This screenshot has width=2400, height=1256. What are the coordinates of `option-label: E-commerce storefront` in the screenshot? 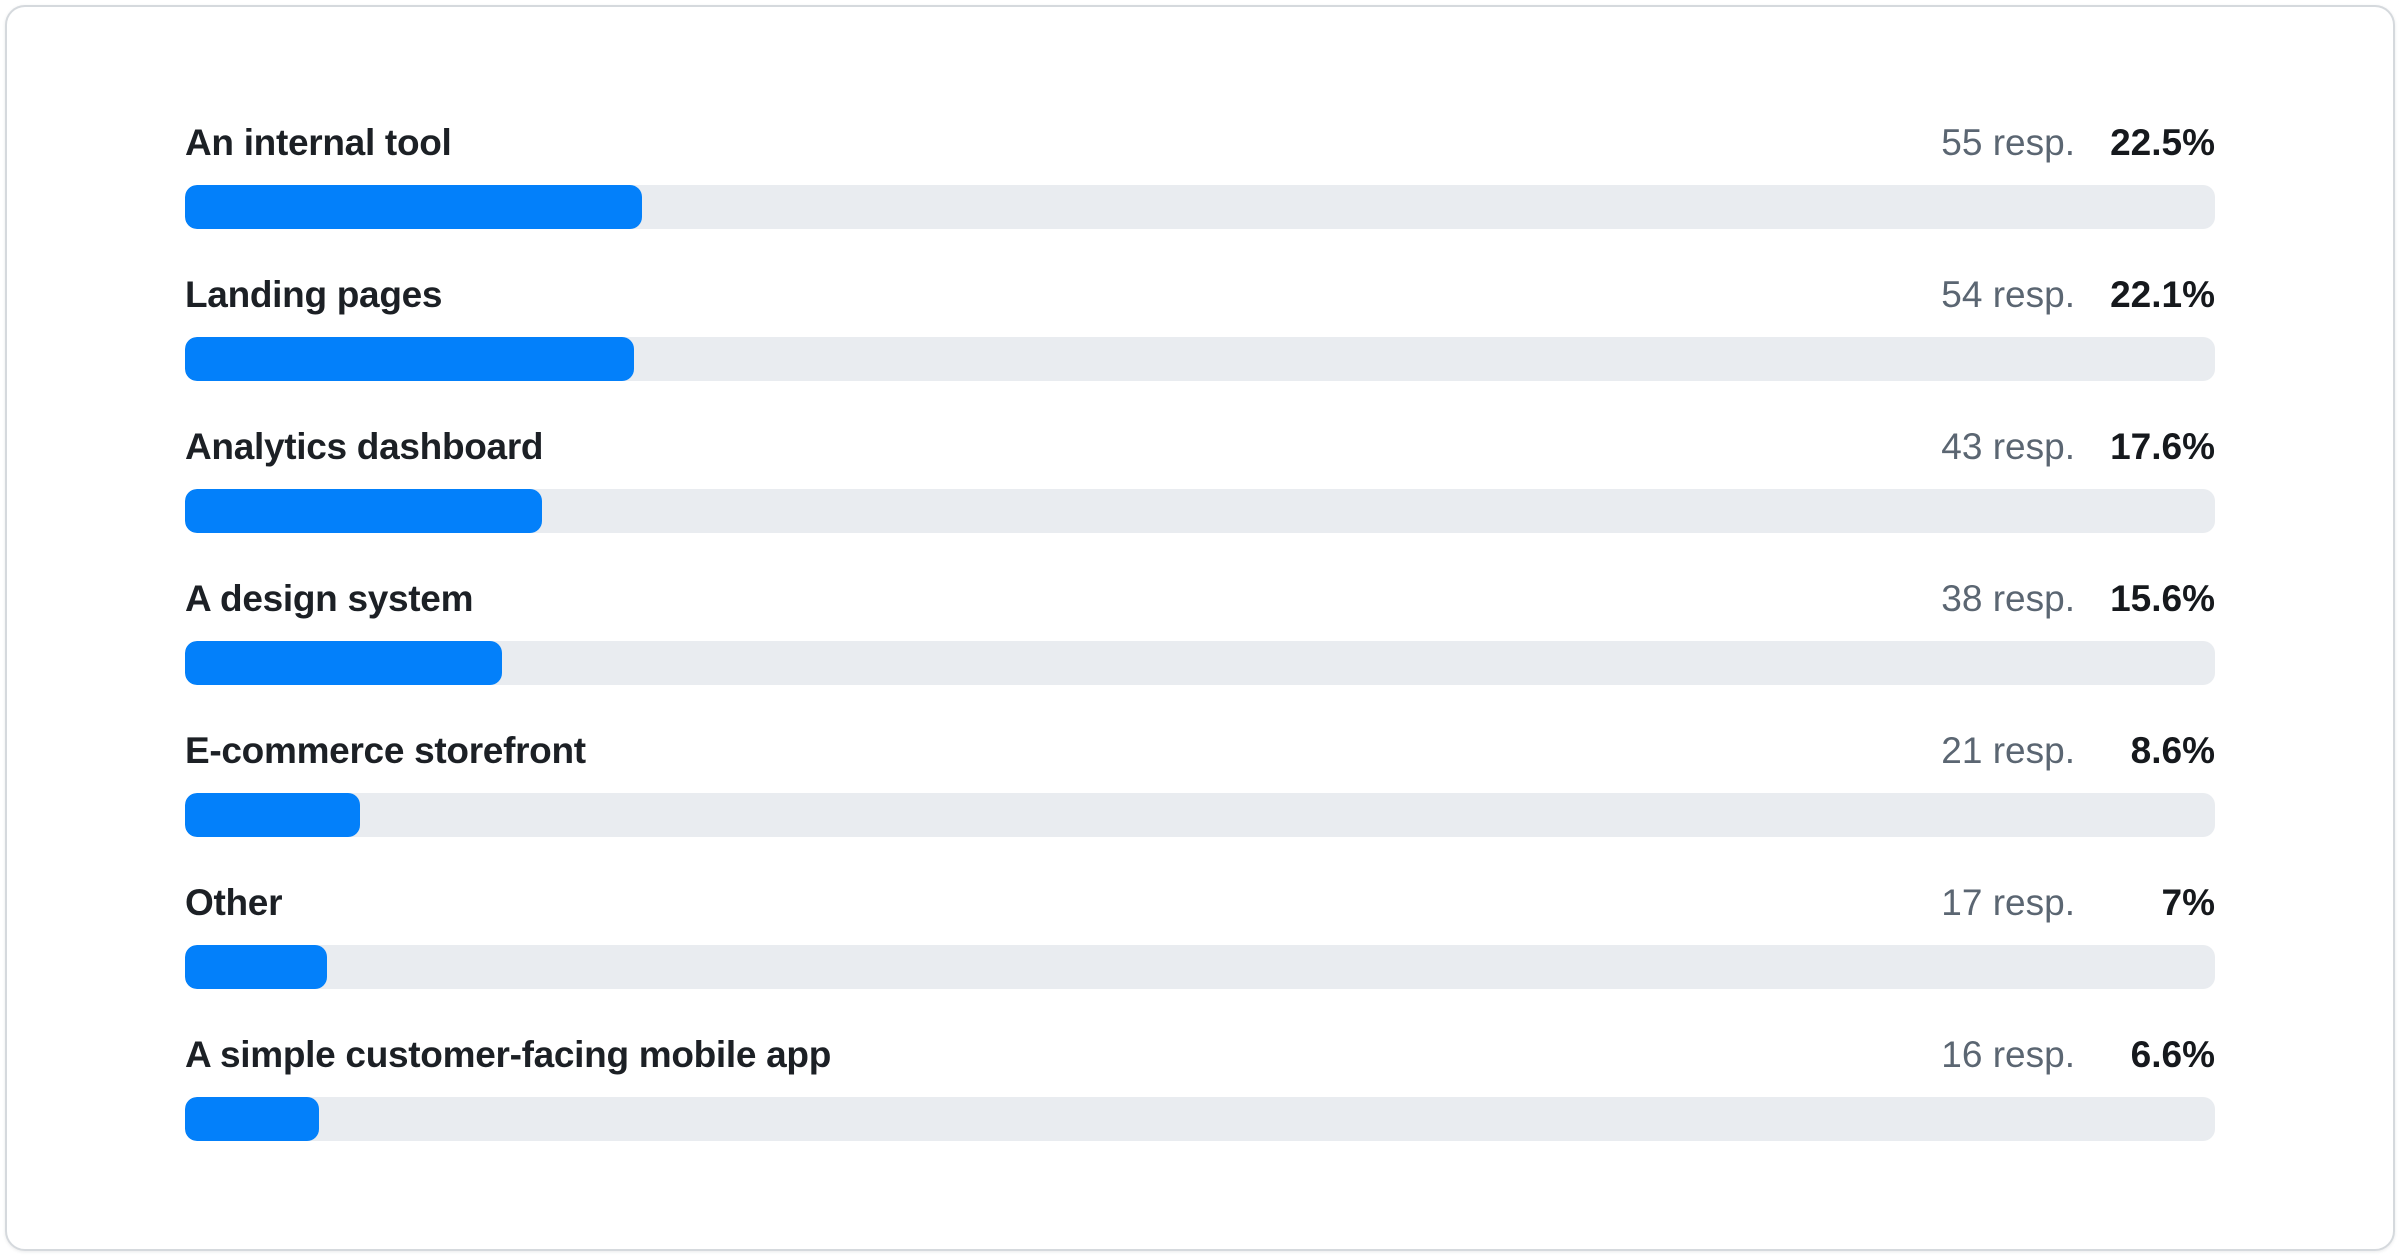 It's located at (385, 750).